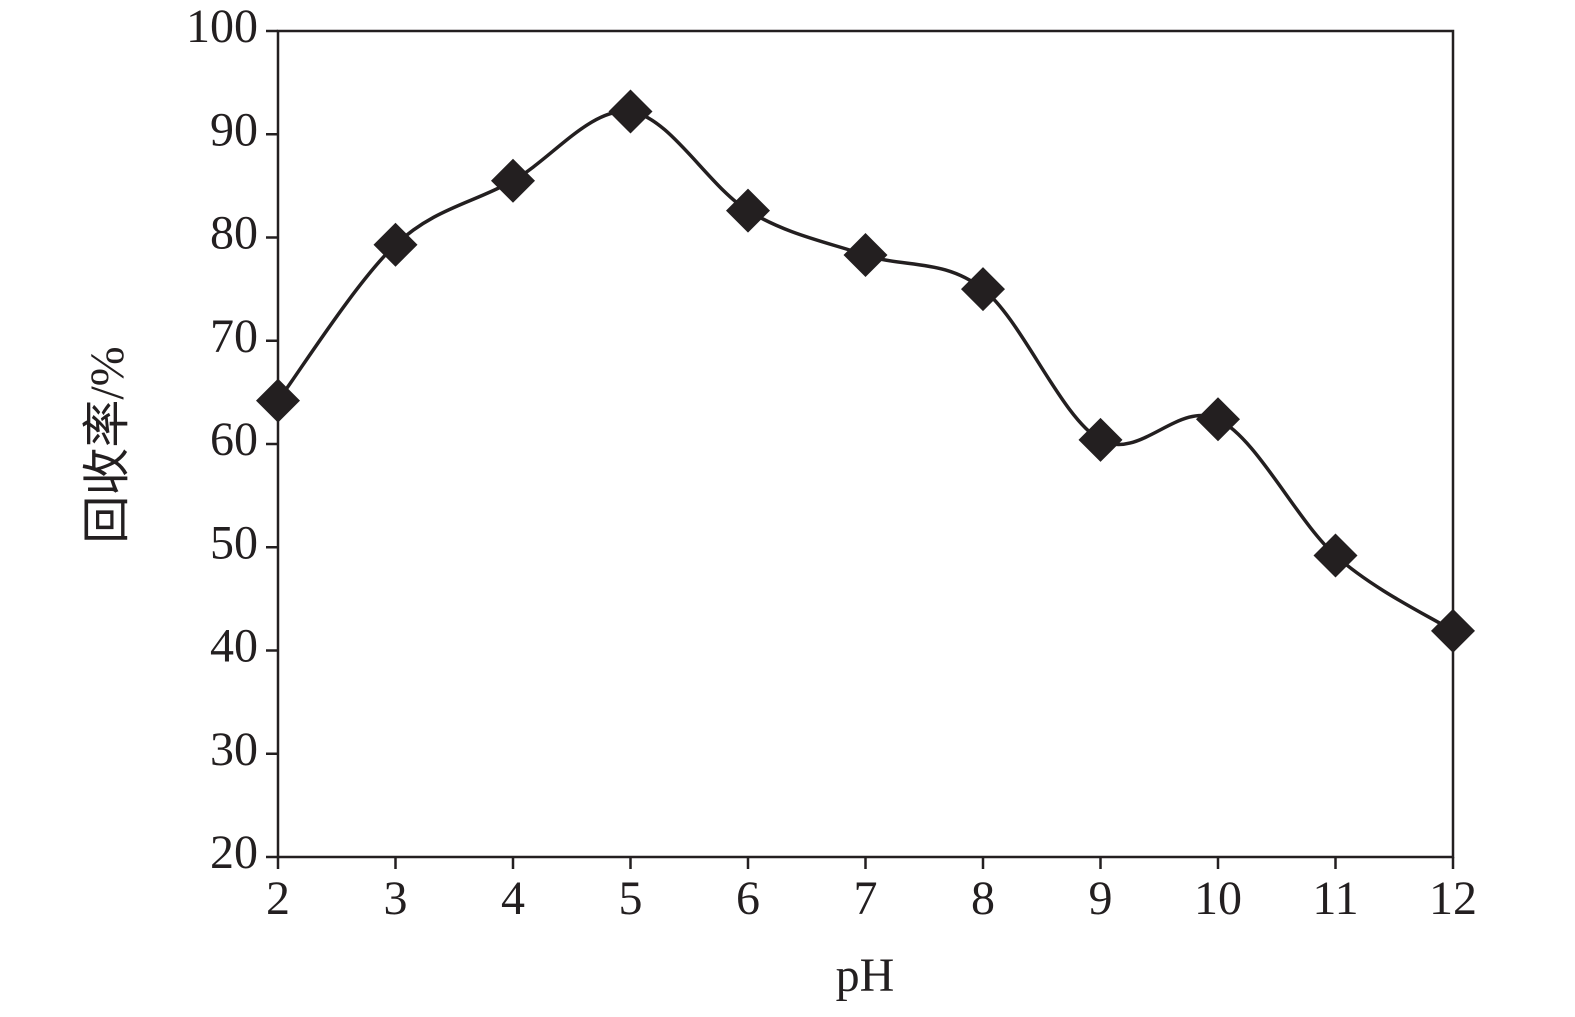 Image resolution: width=1575 pixels, height=1017 pixels. Describe the element at coordinates (222, 26) in the screenshot. I see `y-tick-label: 100` at that location.